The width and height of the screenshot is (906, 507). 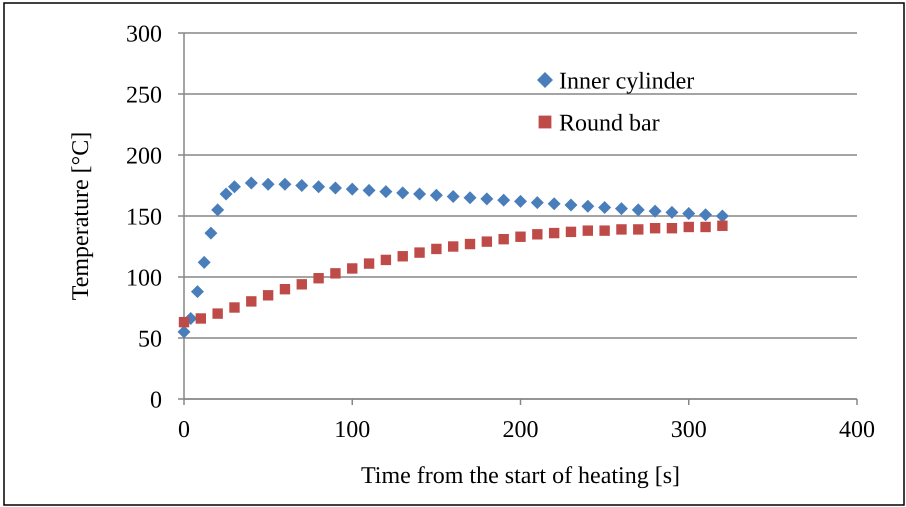 I want to click on legend-label: Round bar, so click(x=609, y=123).